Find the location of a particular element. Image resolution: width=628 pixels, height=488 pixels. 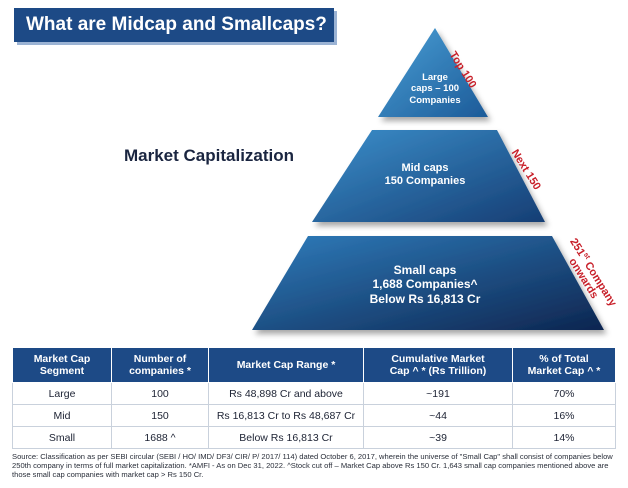

table-cell: Large is located at coordinates (62, 393).